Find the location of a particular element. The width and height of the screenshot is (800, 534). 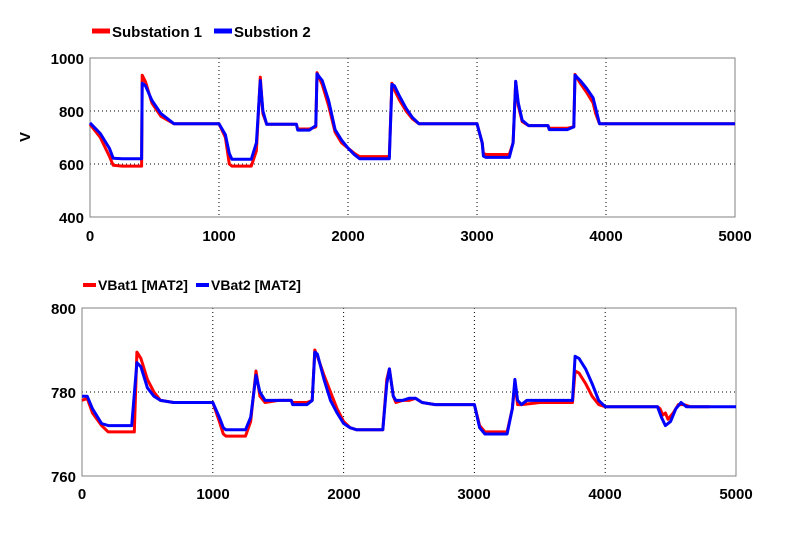

top-xtick-4000: 4000 is located at coordinates (605, 236).